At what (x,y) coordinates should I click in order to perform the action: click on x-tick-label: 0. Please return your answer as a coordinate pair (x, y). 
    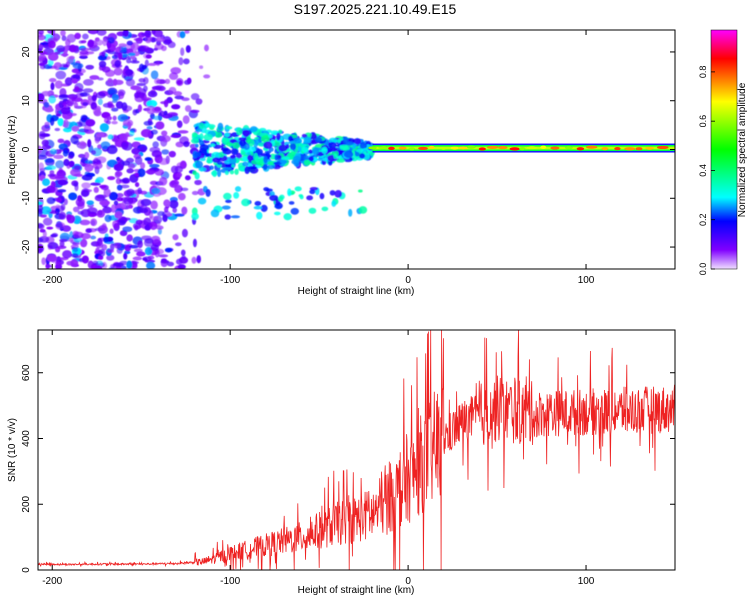
    Looking at the image, I should click on (408, 280).